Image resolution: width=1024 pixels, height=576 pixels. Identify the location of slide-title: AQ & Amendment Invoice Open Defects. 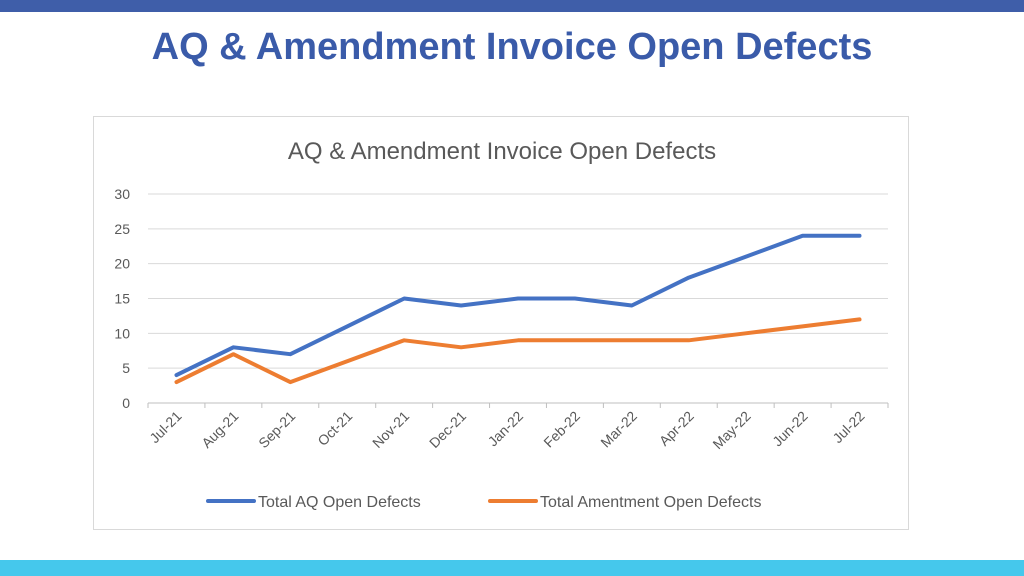
(512, 47).